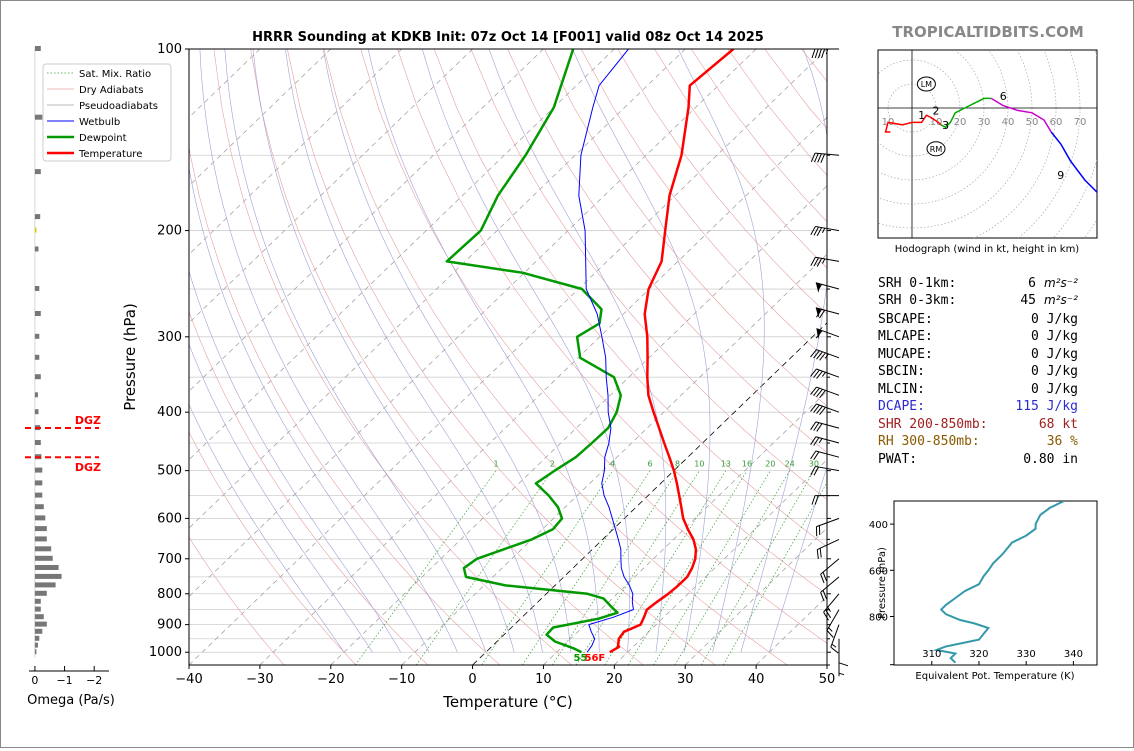 This screenshot has width=1134, height=751. Describe the element at coordinates (169, 518) in the screenshot. I see `y-tick-label: 600` at that location.